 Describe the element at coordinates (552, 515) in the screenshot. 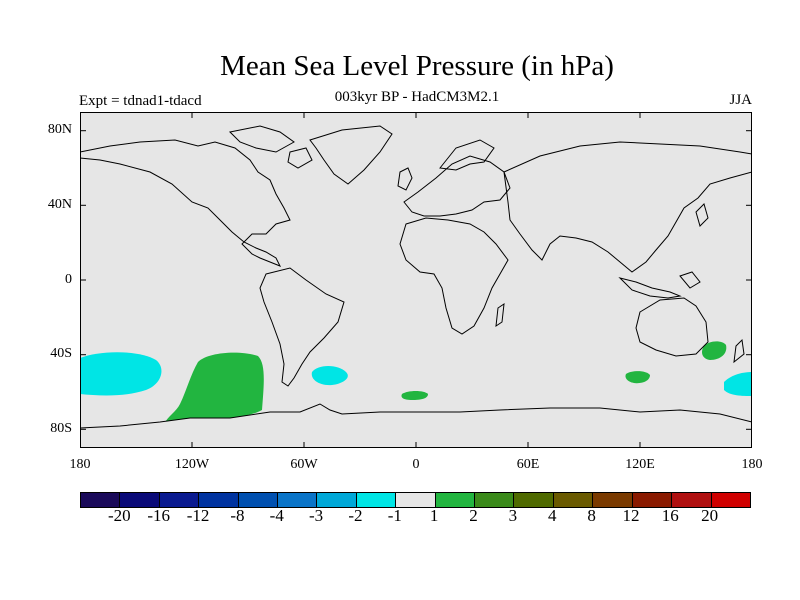

I see `colorbar-label: 4` at that location.